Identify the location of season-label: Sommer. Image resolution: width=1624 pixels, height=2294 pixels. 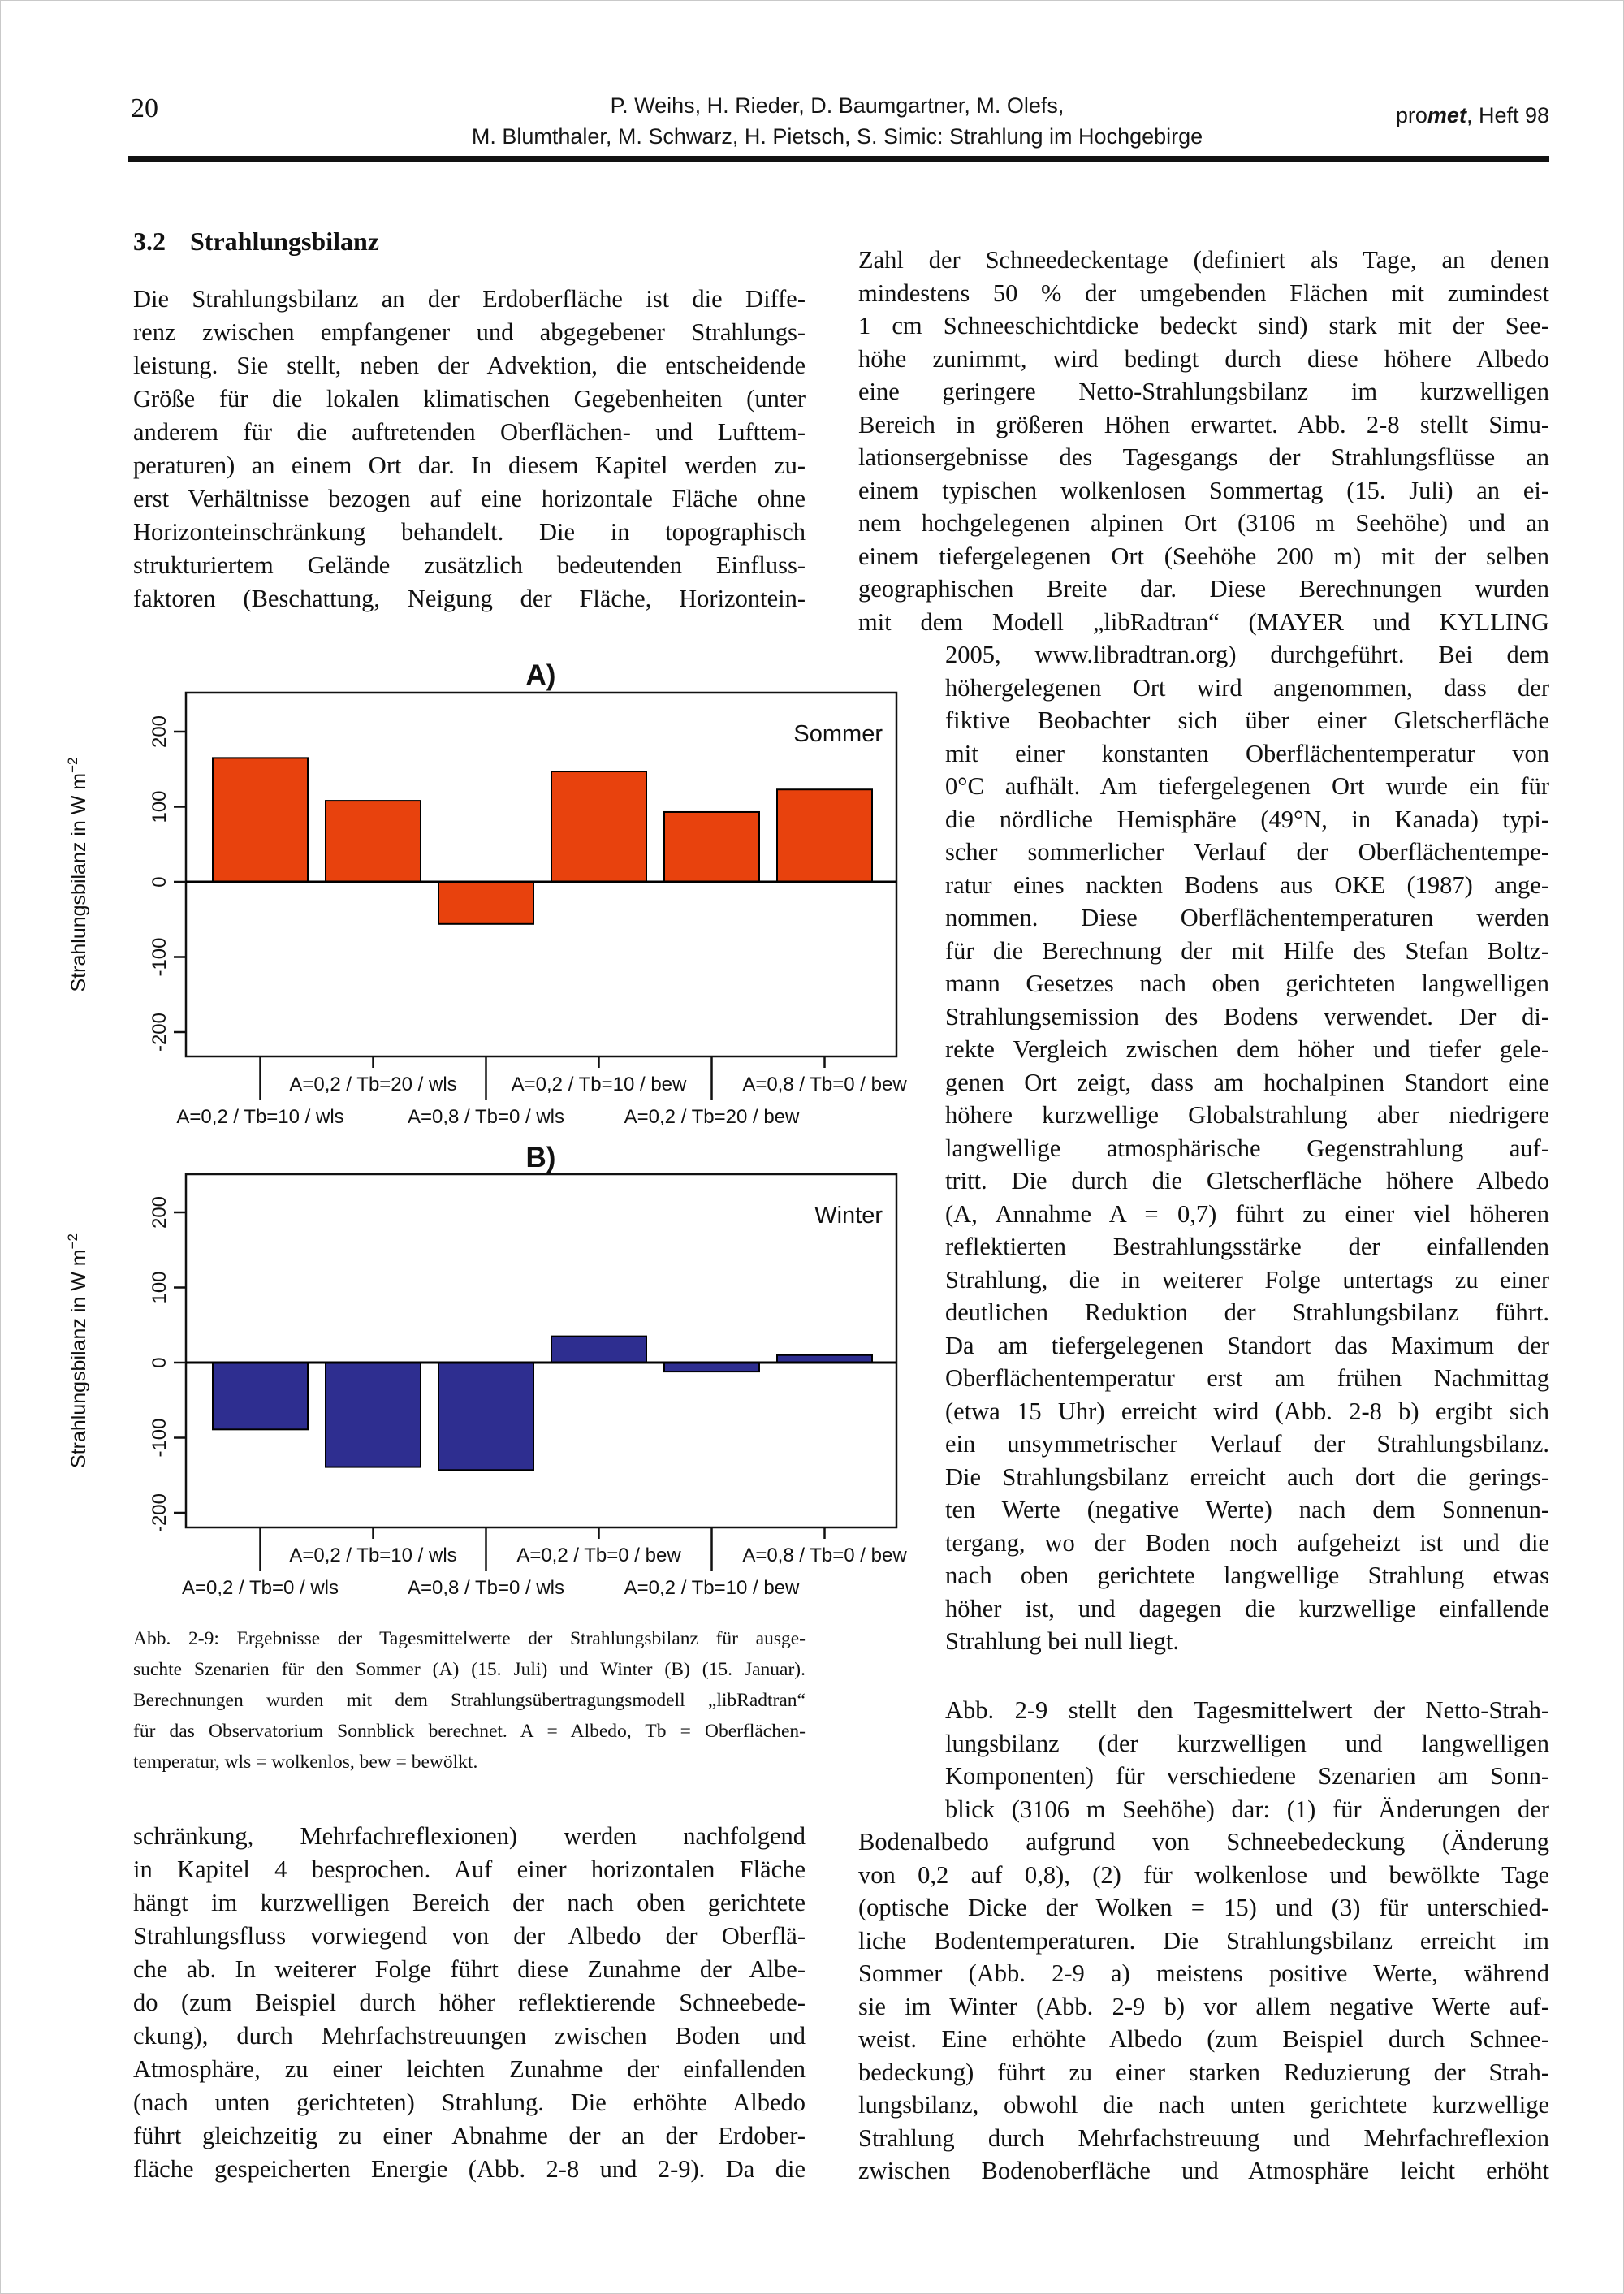
(838, 734).